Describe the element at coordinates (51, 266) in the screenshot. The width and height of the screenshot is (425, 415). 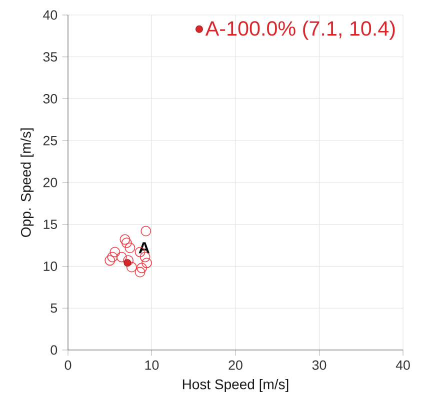
I see `y-tick-label: 10` at that location.